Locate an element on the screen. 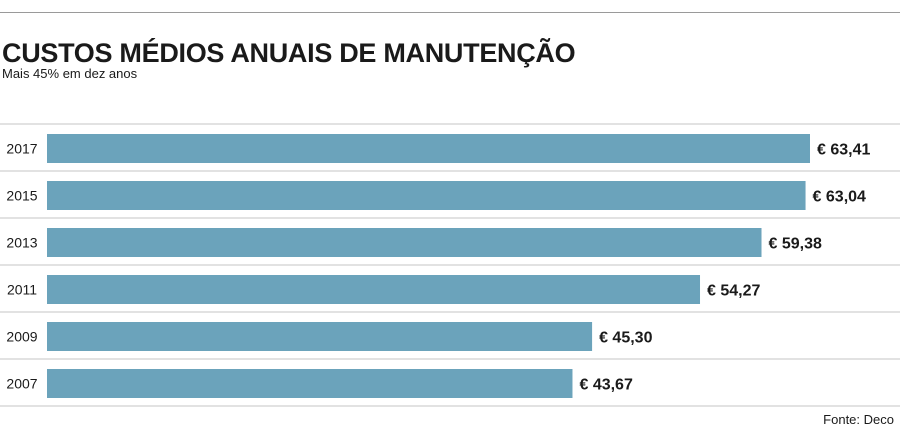 This screenshot has width=900, height=430. chart-title: CUSTOS MÉDIOS ANUAIS DE MANUTENÇÃO is located at coordinates (289, 53).